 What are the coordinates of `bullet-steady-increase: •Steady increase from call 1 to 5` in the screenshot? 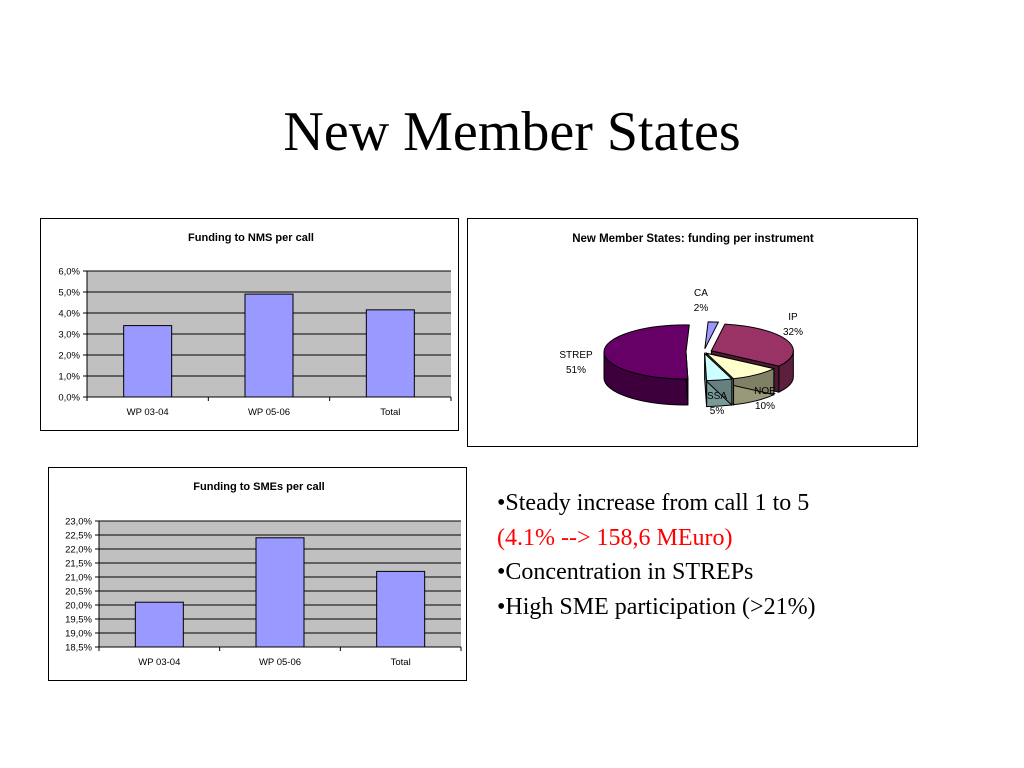 It's located at (653, 503).